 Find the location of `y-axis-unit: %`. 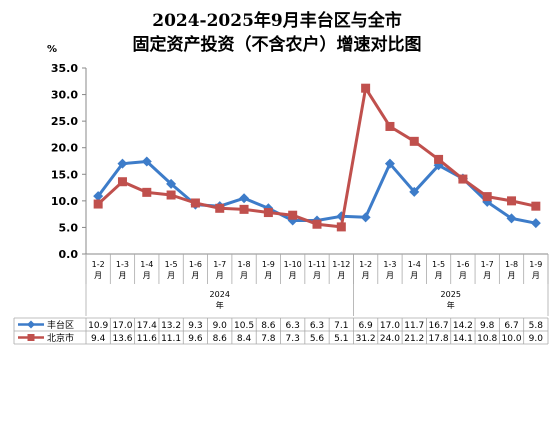

y-axis-unit: % is located at coordinates (52, 49).